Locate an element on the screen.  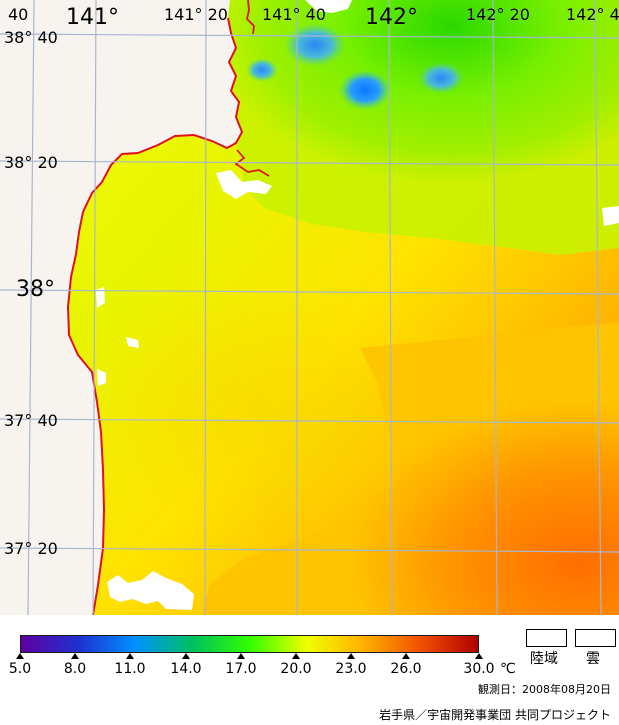
cloud-legend-swatch is located at coordinates (595, 638).